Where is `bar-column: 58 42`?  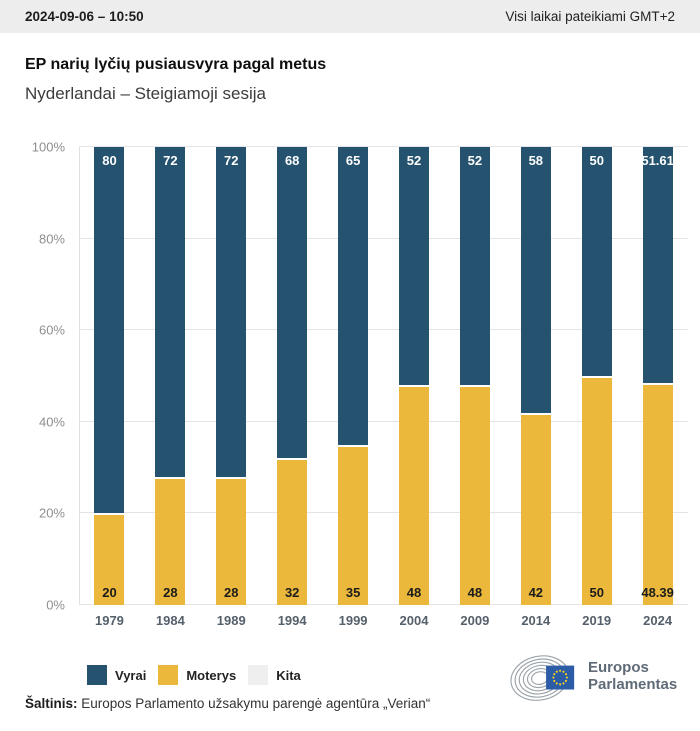
bar-column: 58 42 is located at coordinates (535, 376).